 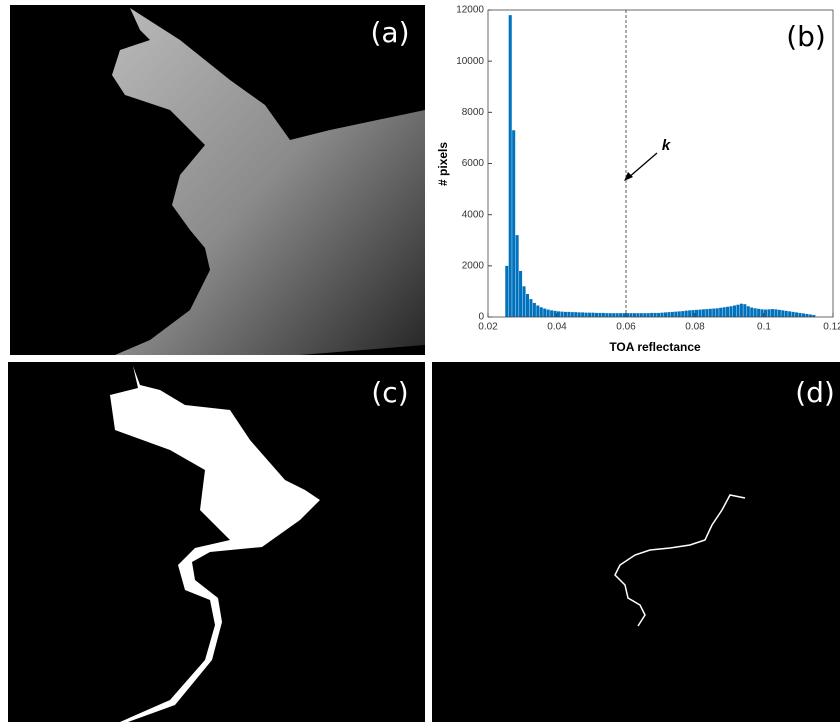 I want to click on y-tick-label: 4000, so click(x=473, y=214).